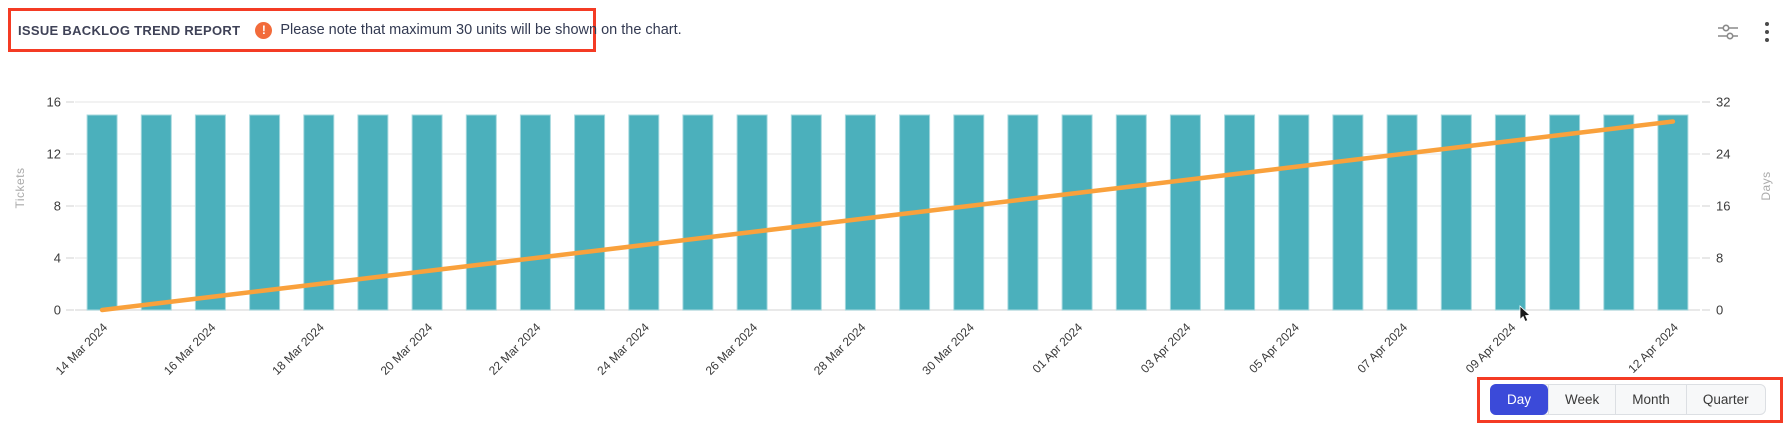 The image size is (1788, 427). What do you see at coordinates (82, 349) in the screenshot?
I see `svg-text: 14 Mar 2024` at bounding box center [82, 349].